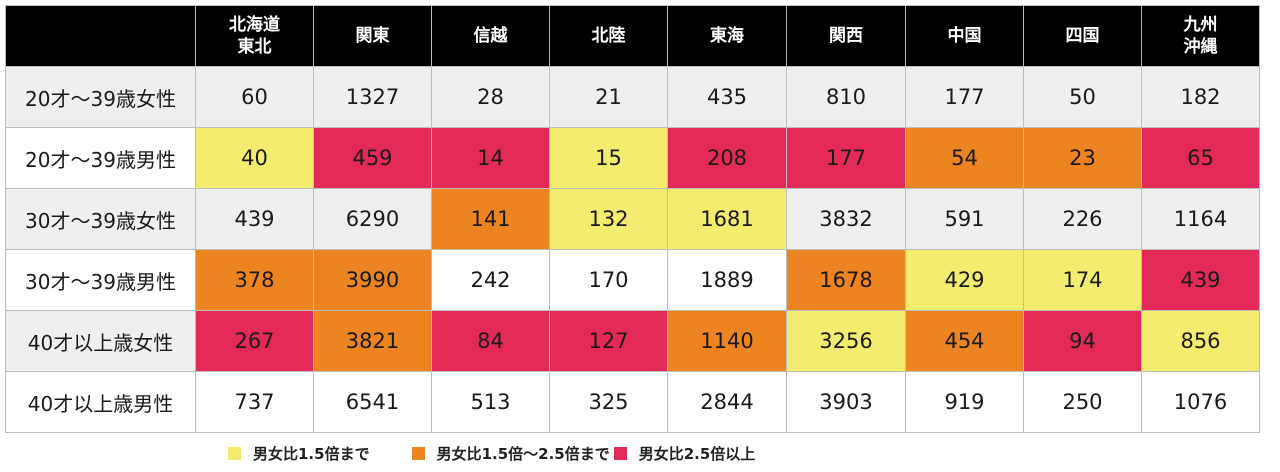  I want to click on column-header-label: 東海, so click(727, 36).